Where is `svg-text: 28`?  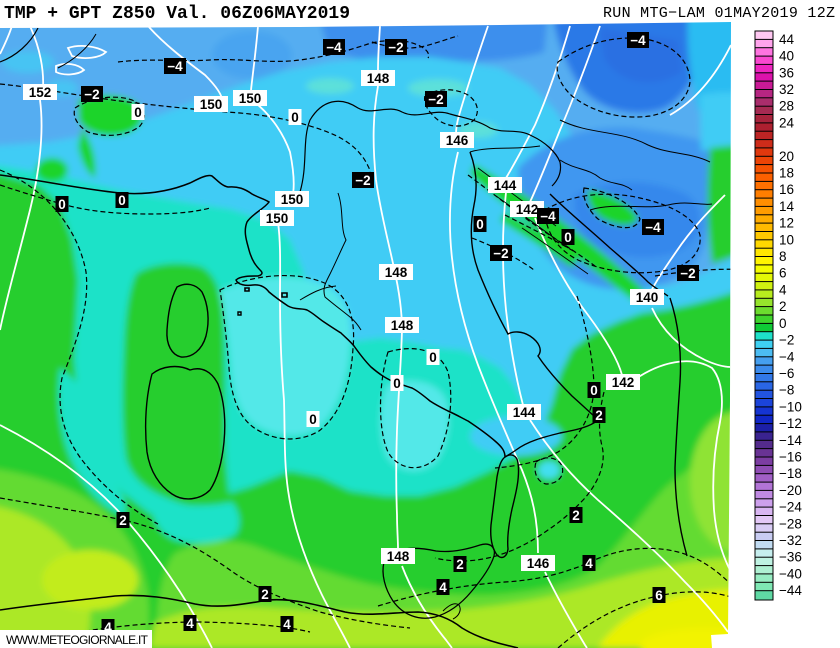
svg-text: 28 is located at coordinates (786, 106).